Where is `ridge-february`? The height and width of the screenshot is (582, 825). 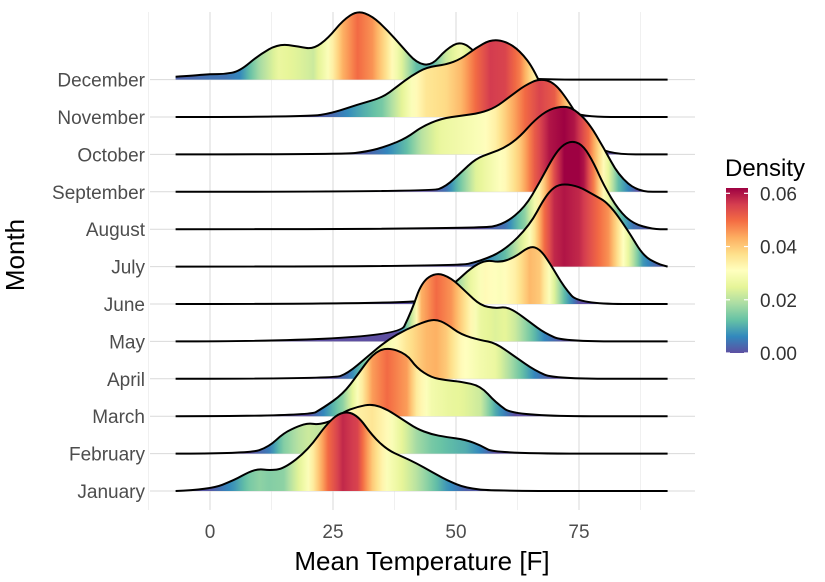 ridge-february is located at coordinates (421, 429).